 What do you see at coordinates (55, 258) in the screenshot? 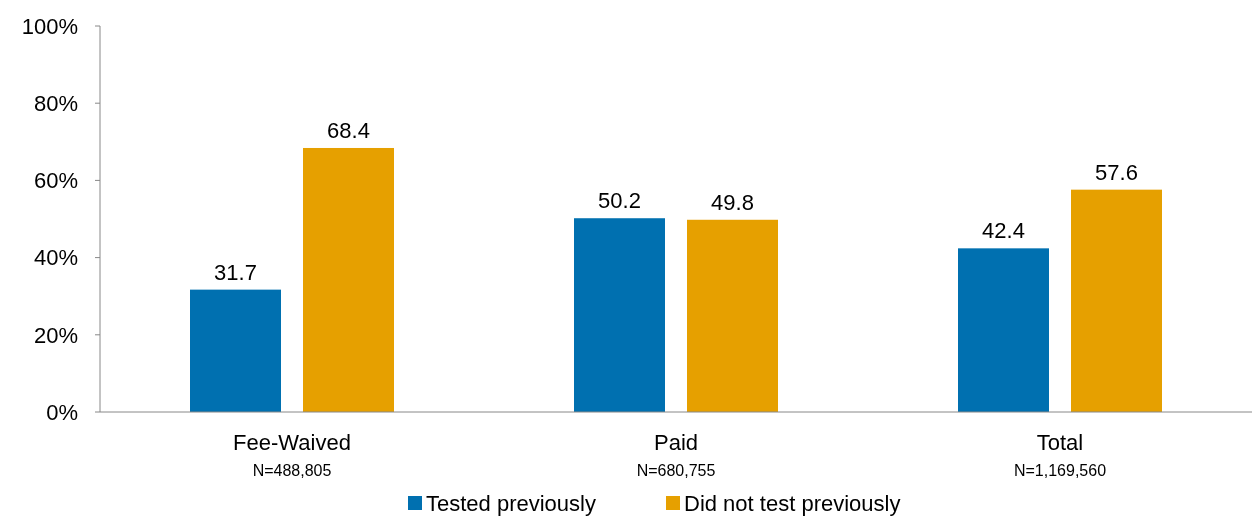
I see `y-tick-label: 40%` at bounding box center [55, 258].